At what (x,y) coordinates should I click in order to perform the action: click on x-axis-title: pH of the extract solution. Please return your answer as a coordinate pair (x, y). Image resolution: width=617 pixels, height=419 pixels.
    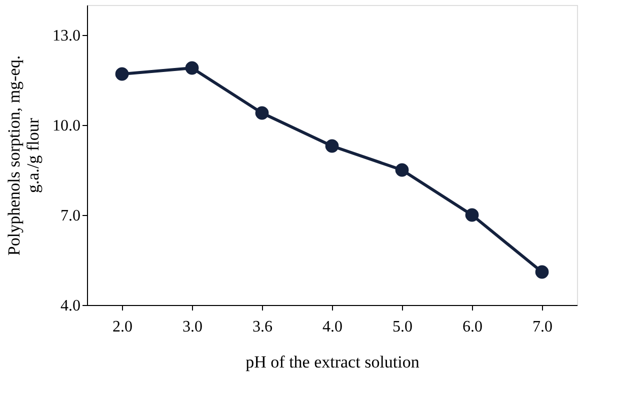
    Looking at the image, I should click on (333, 362).